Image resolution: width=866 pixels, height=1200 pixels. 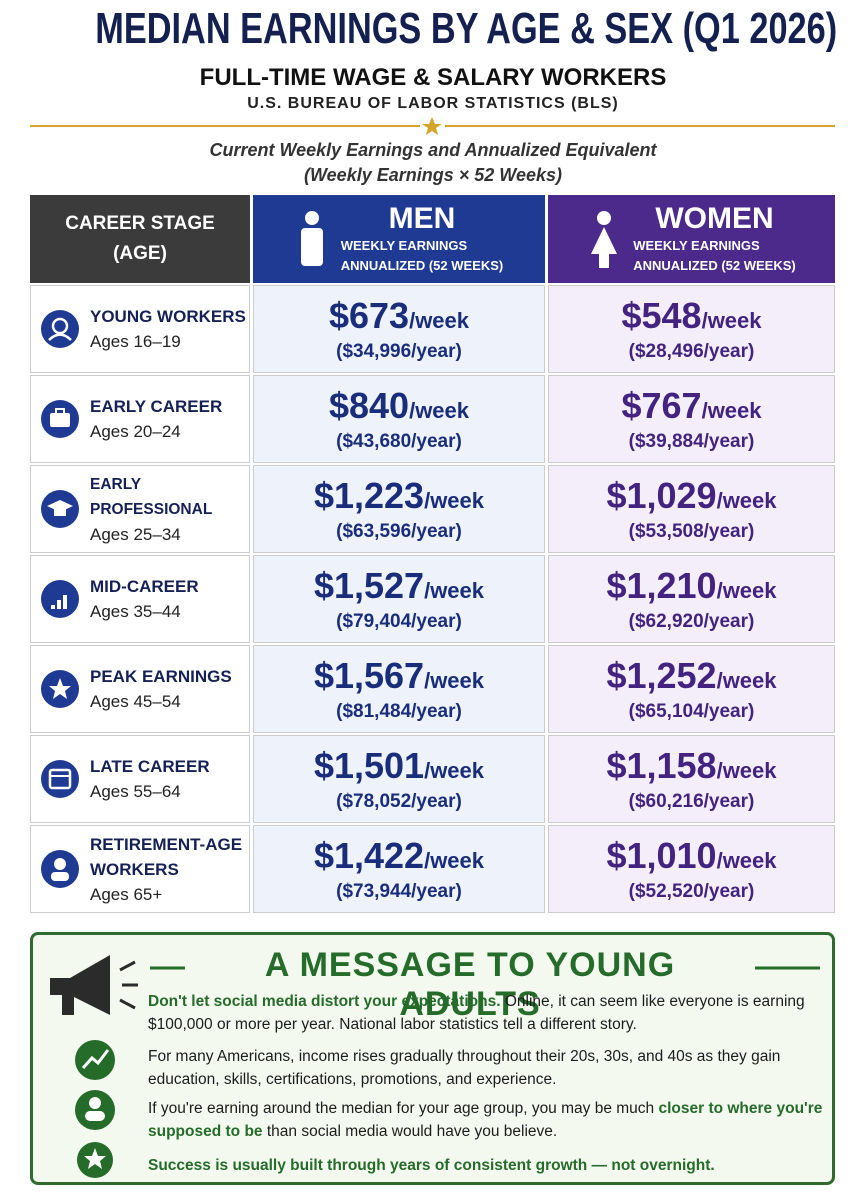 What do you see at coordinates (68, 1005) in the screenshot?
I see `megaphone-handle` at bounding box center [68, 1005].